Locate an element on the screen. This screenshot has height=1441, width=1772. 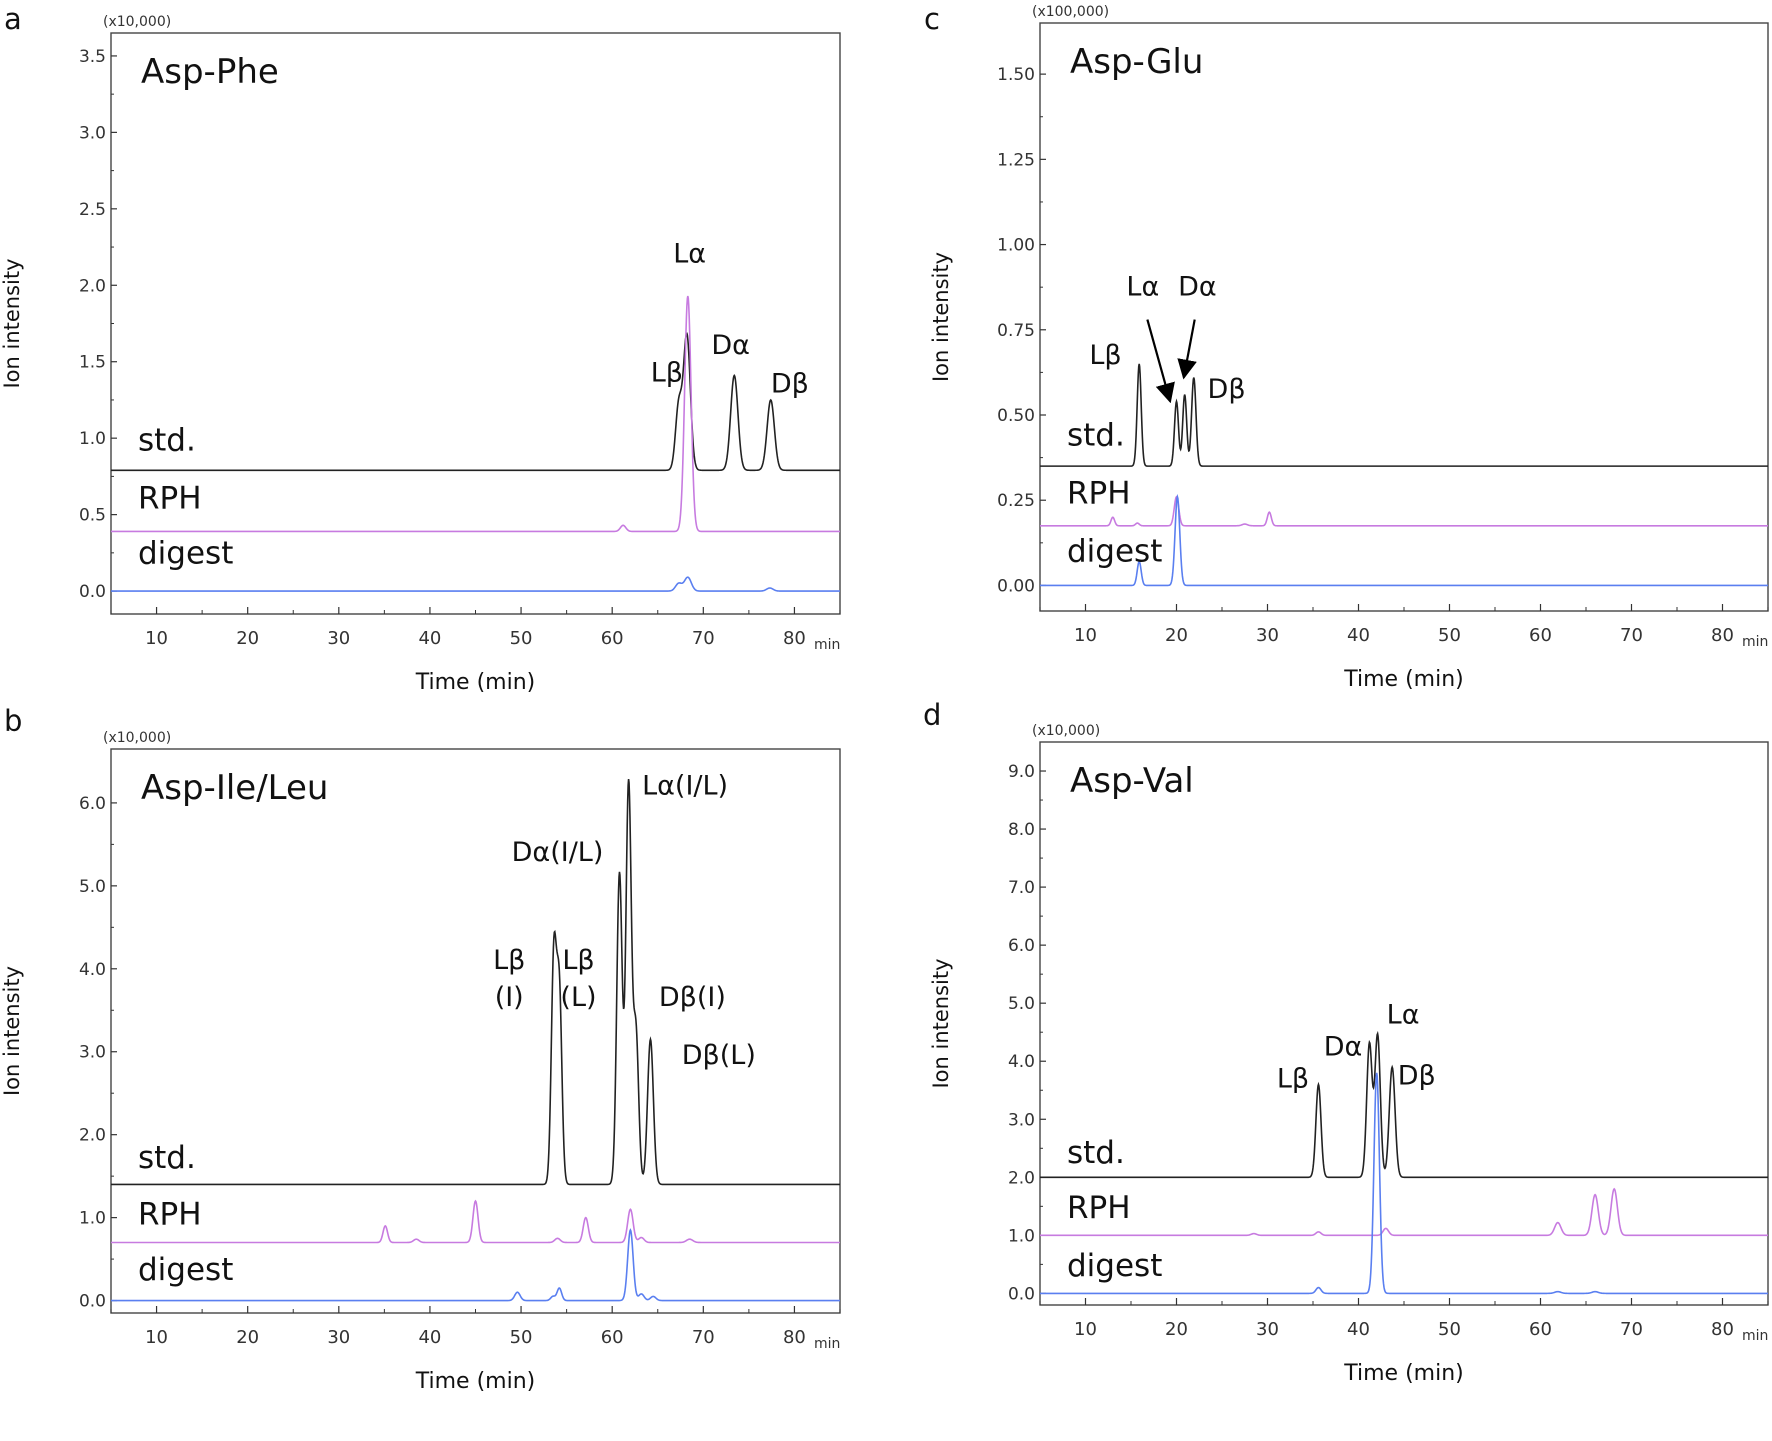
peak-label: (I) is located at coordinates (509, 997).